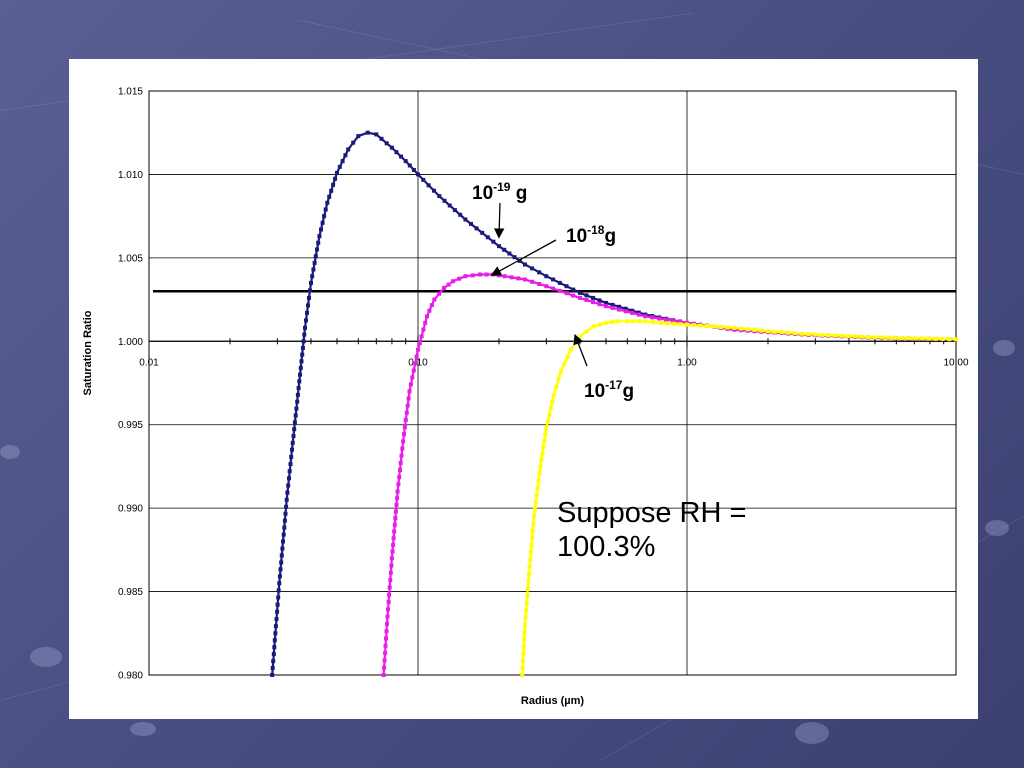 This screenshot has height=768, width=1024. I want to click on y-tick-label: 0.990, so click(130, 509).